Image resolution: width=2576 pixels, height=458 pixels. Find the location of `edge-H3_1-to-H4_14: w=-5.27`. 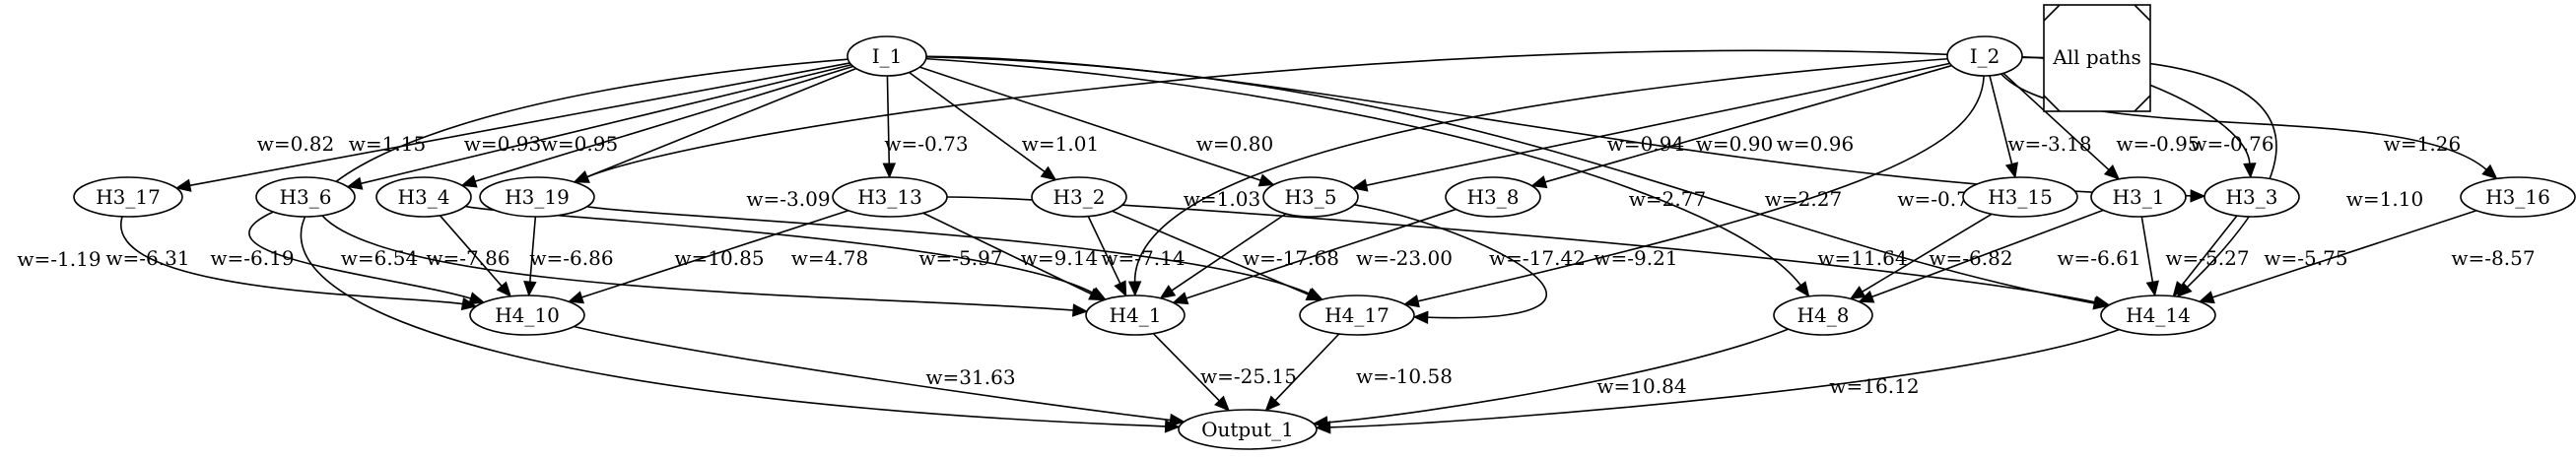

edge-H3_1-to-H4_14: w=-5.27 is located at coordinates (2195, 257).